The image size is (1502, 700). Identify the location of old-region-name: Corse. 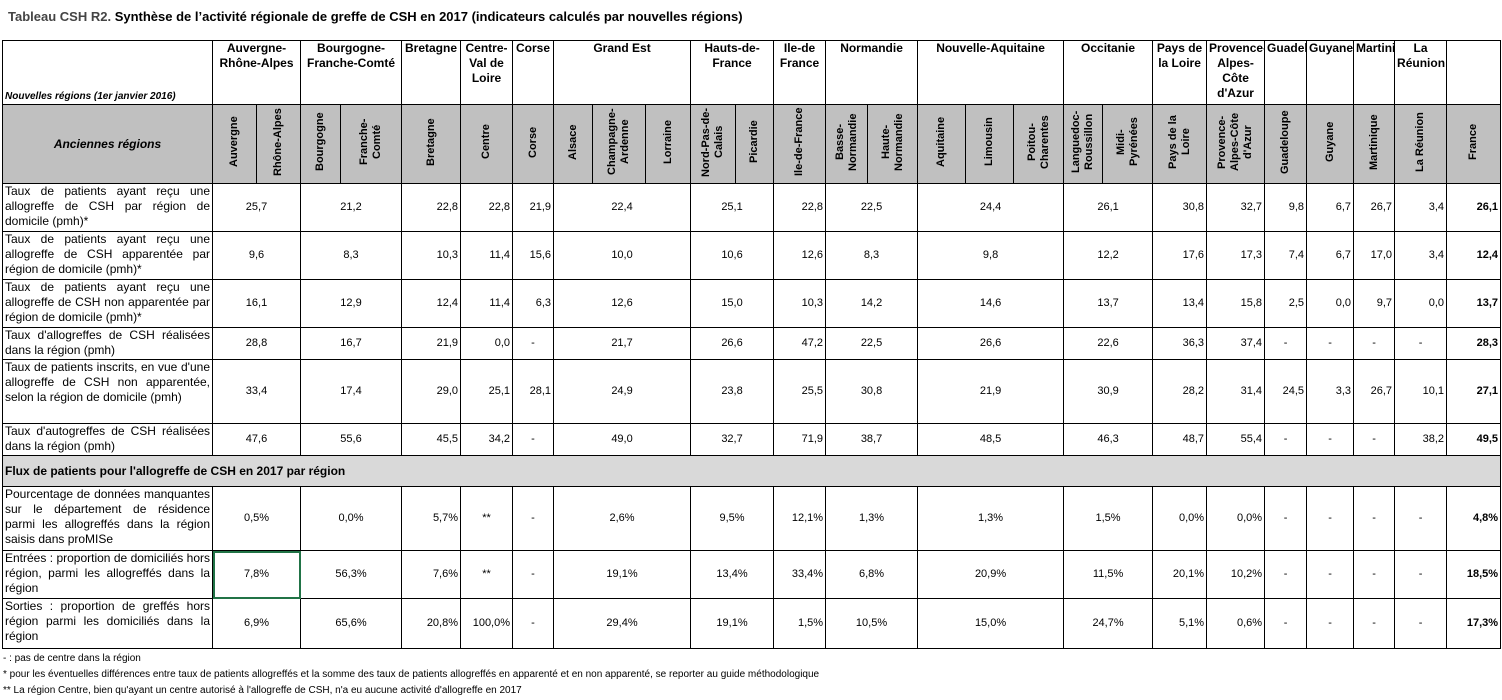
(532, 142).